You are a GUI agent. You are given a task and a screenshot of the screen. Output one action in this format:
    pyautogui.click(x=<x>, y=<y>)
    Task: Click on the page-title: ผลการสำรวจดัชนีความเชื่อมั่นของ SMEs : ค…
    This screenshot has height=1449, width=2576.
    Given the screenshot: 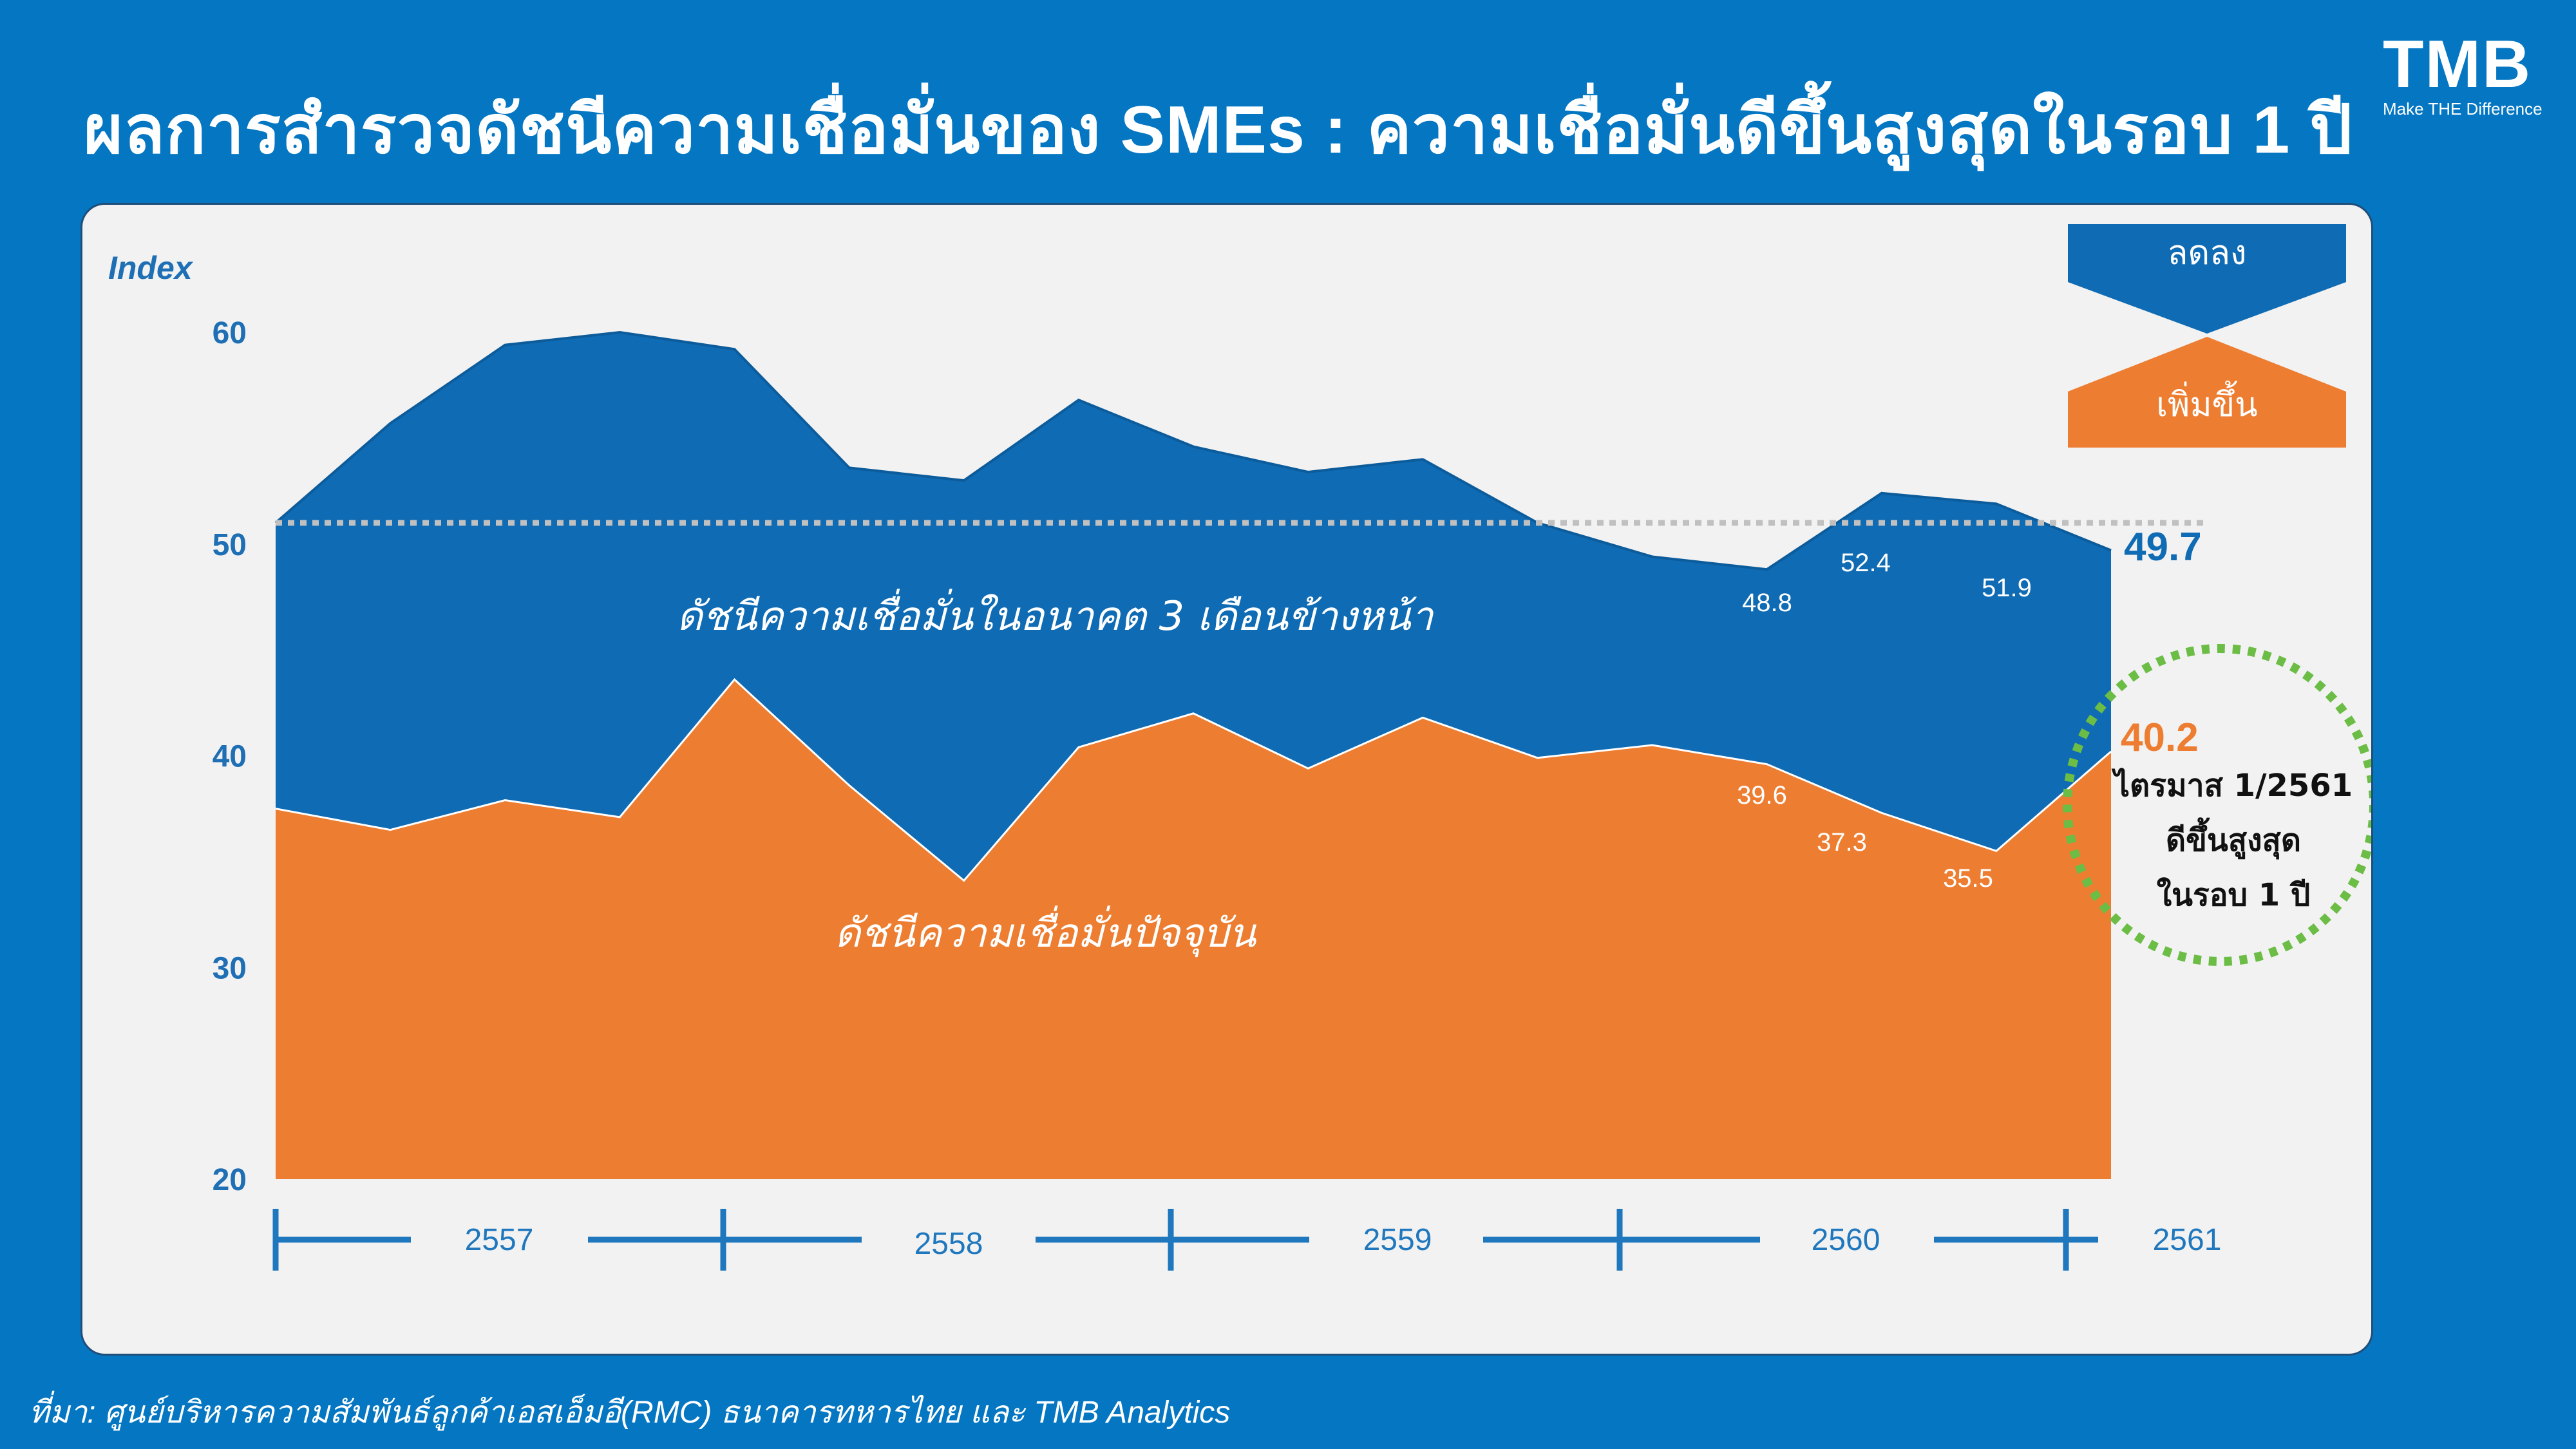 What is the action you would take?
    pyautogui.click(x=1219, y=130)
    